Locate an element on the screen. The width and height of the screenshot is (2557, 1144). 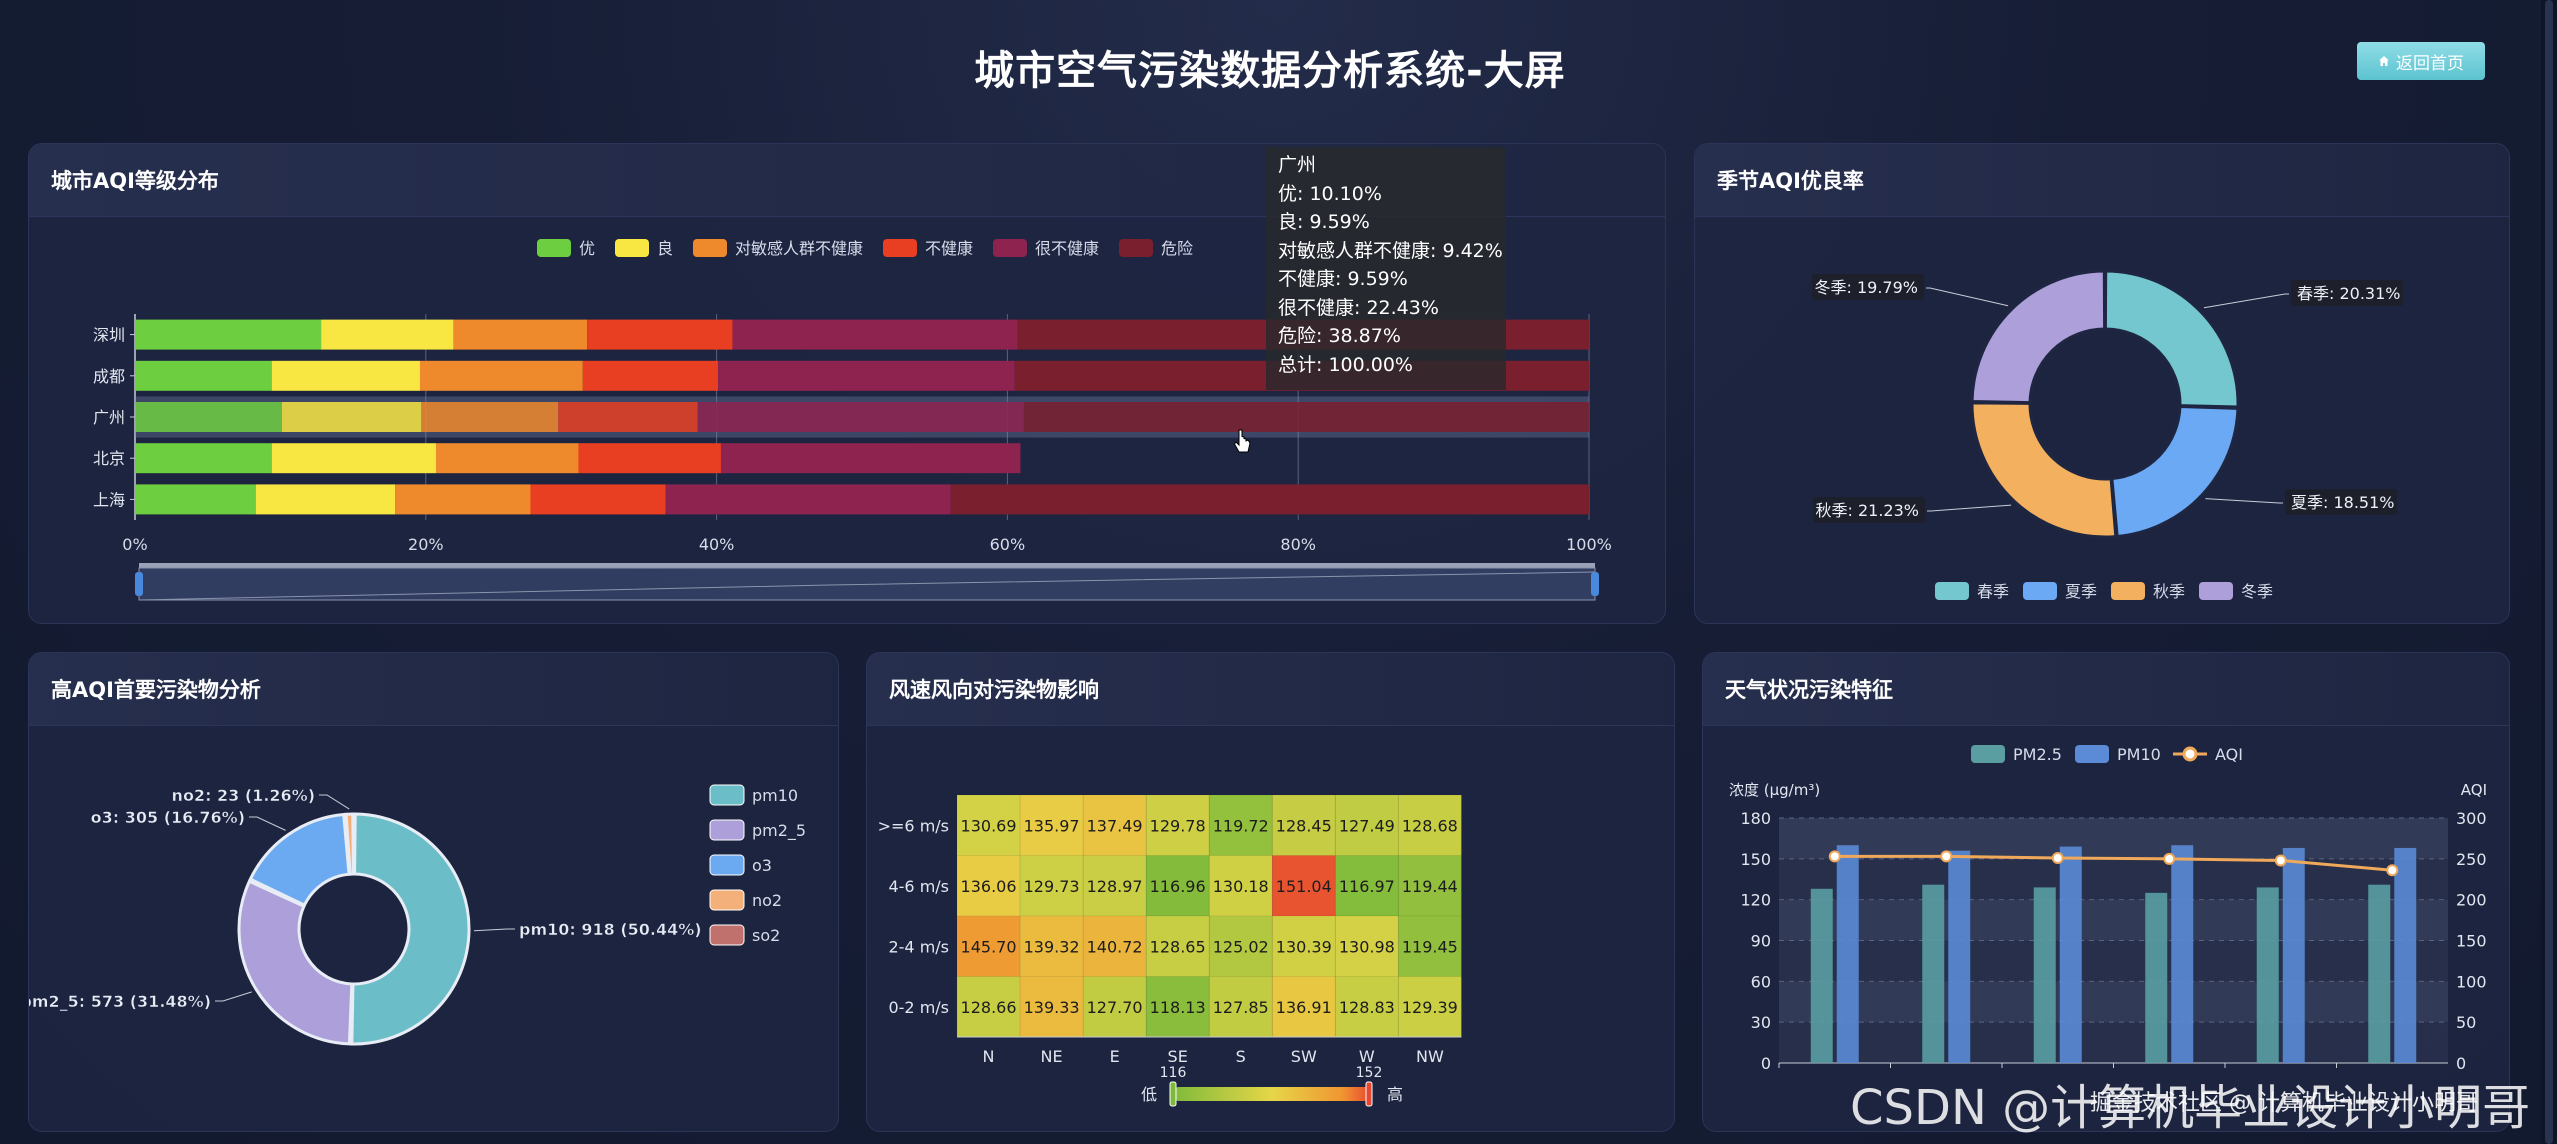
y-tick-label: 深圳 is located at coordinates (109, 335).